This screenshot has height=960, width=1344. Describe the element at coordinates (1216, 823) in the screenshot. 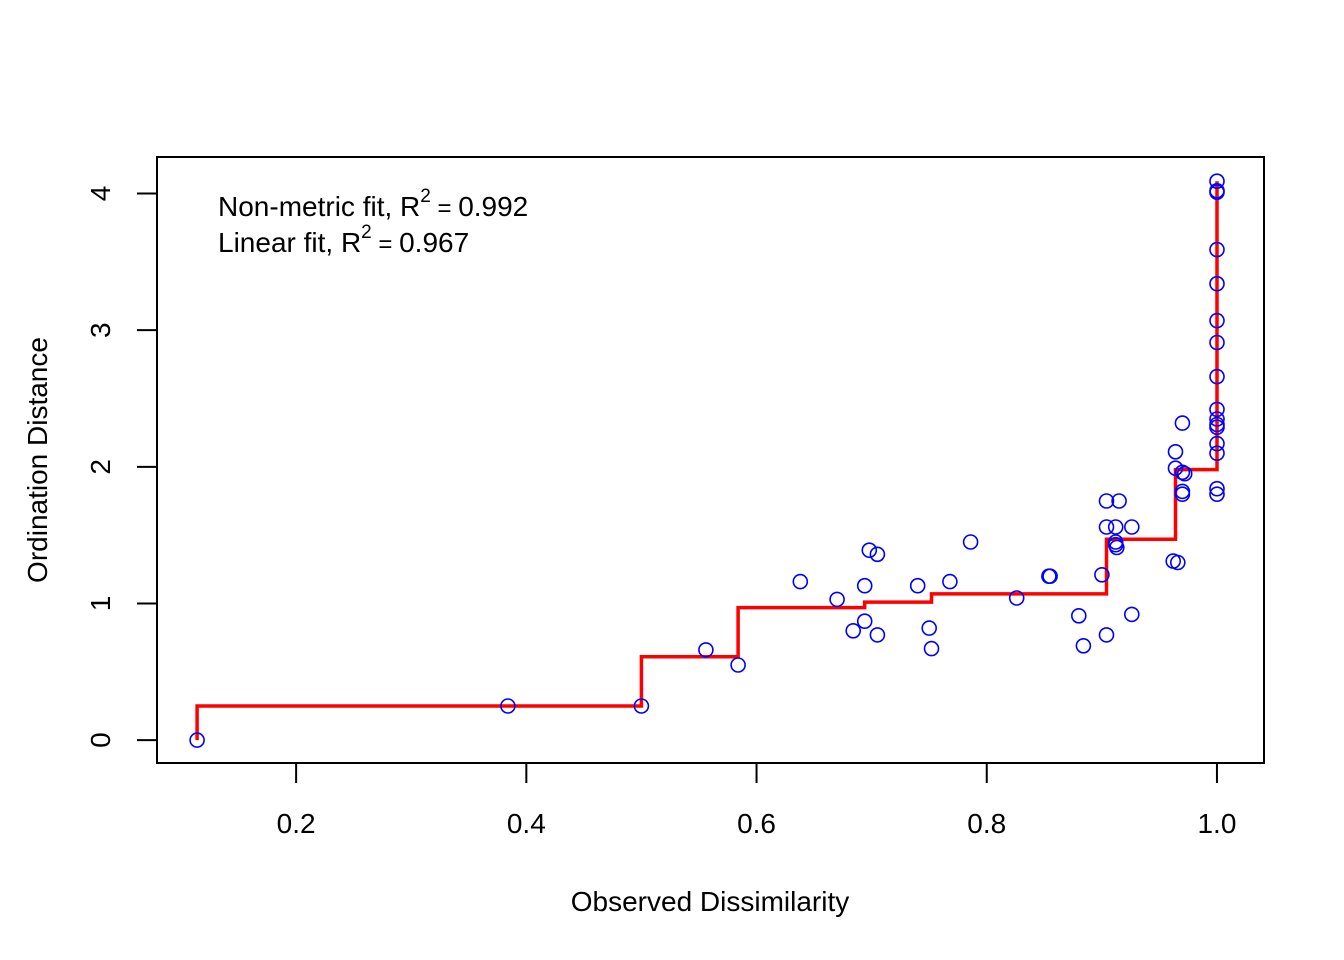

I see `x-tick-label: 1.0` at that location.